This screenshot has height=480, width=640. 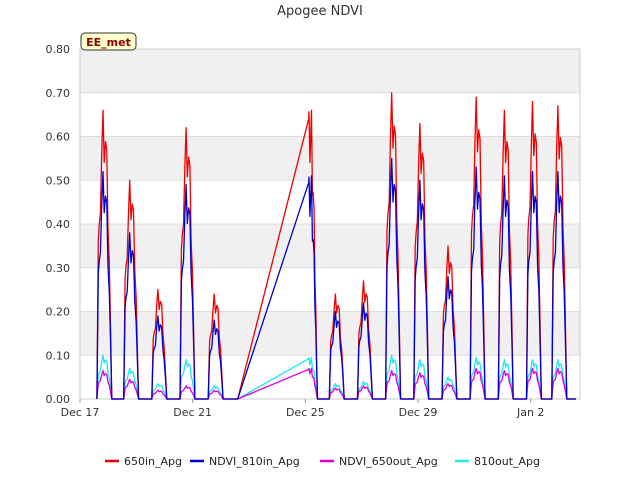 I want to click on y-tick-label: 0.40, so click(x=58, y=224).